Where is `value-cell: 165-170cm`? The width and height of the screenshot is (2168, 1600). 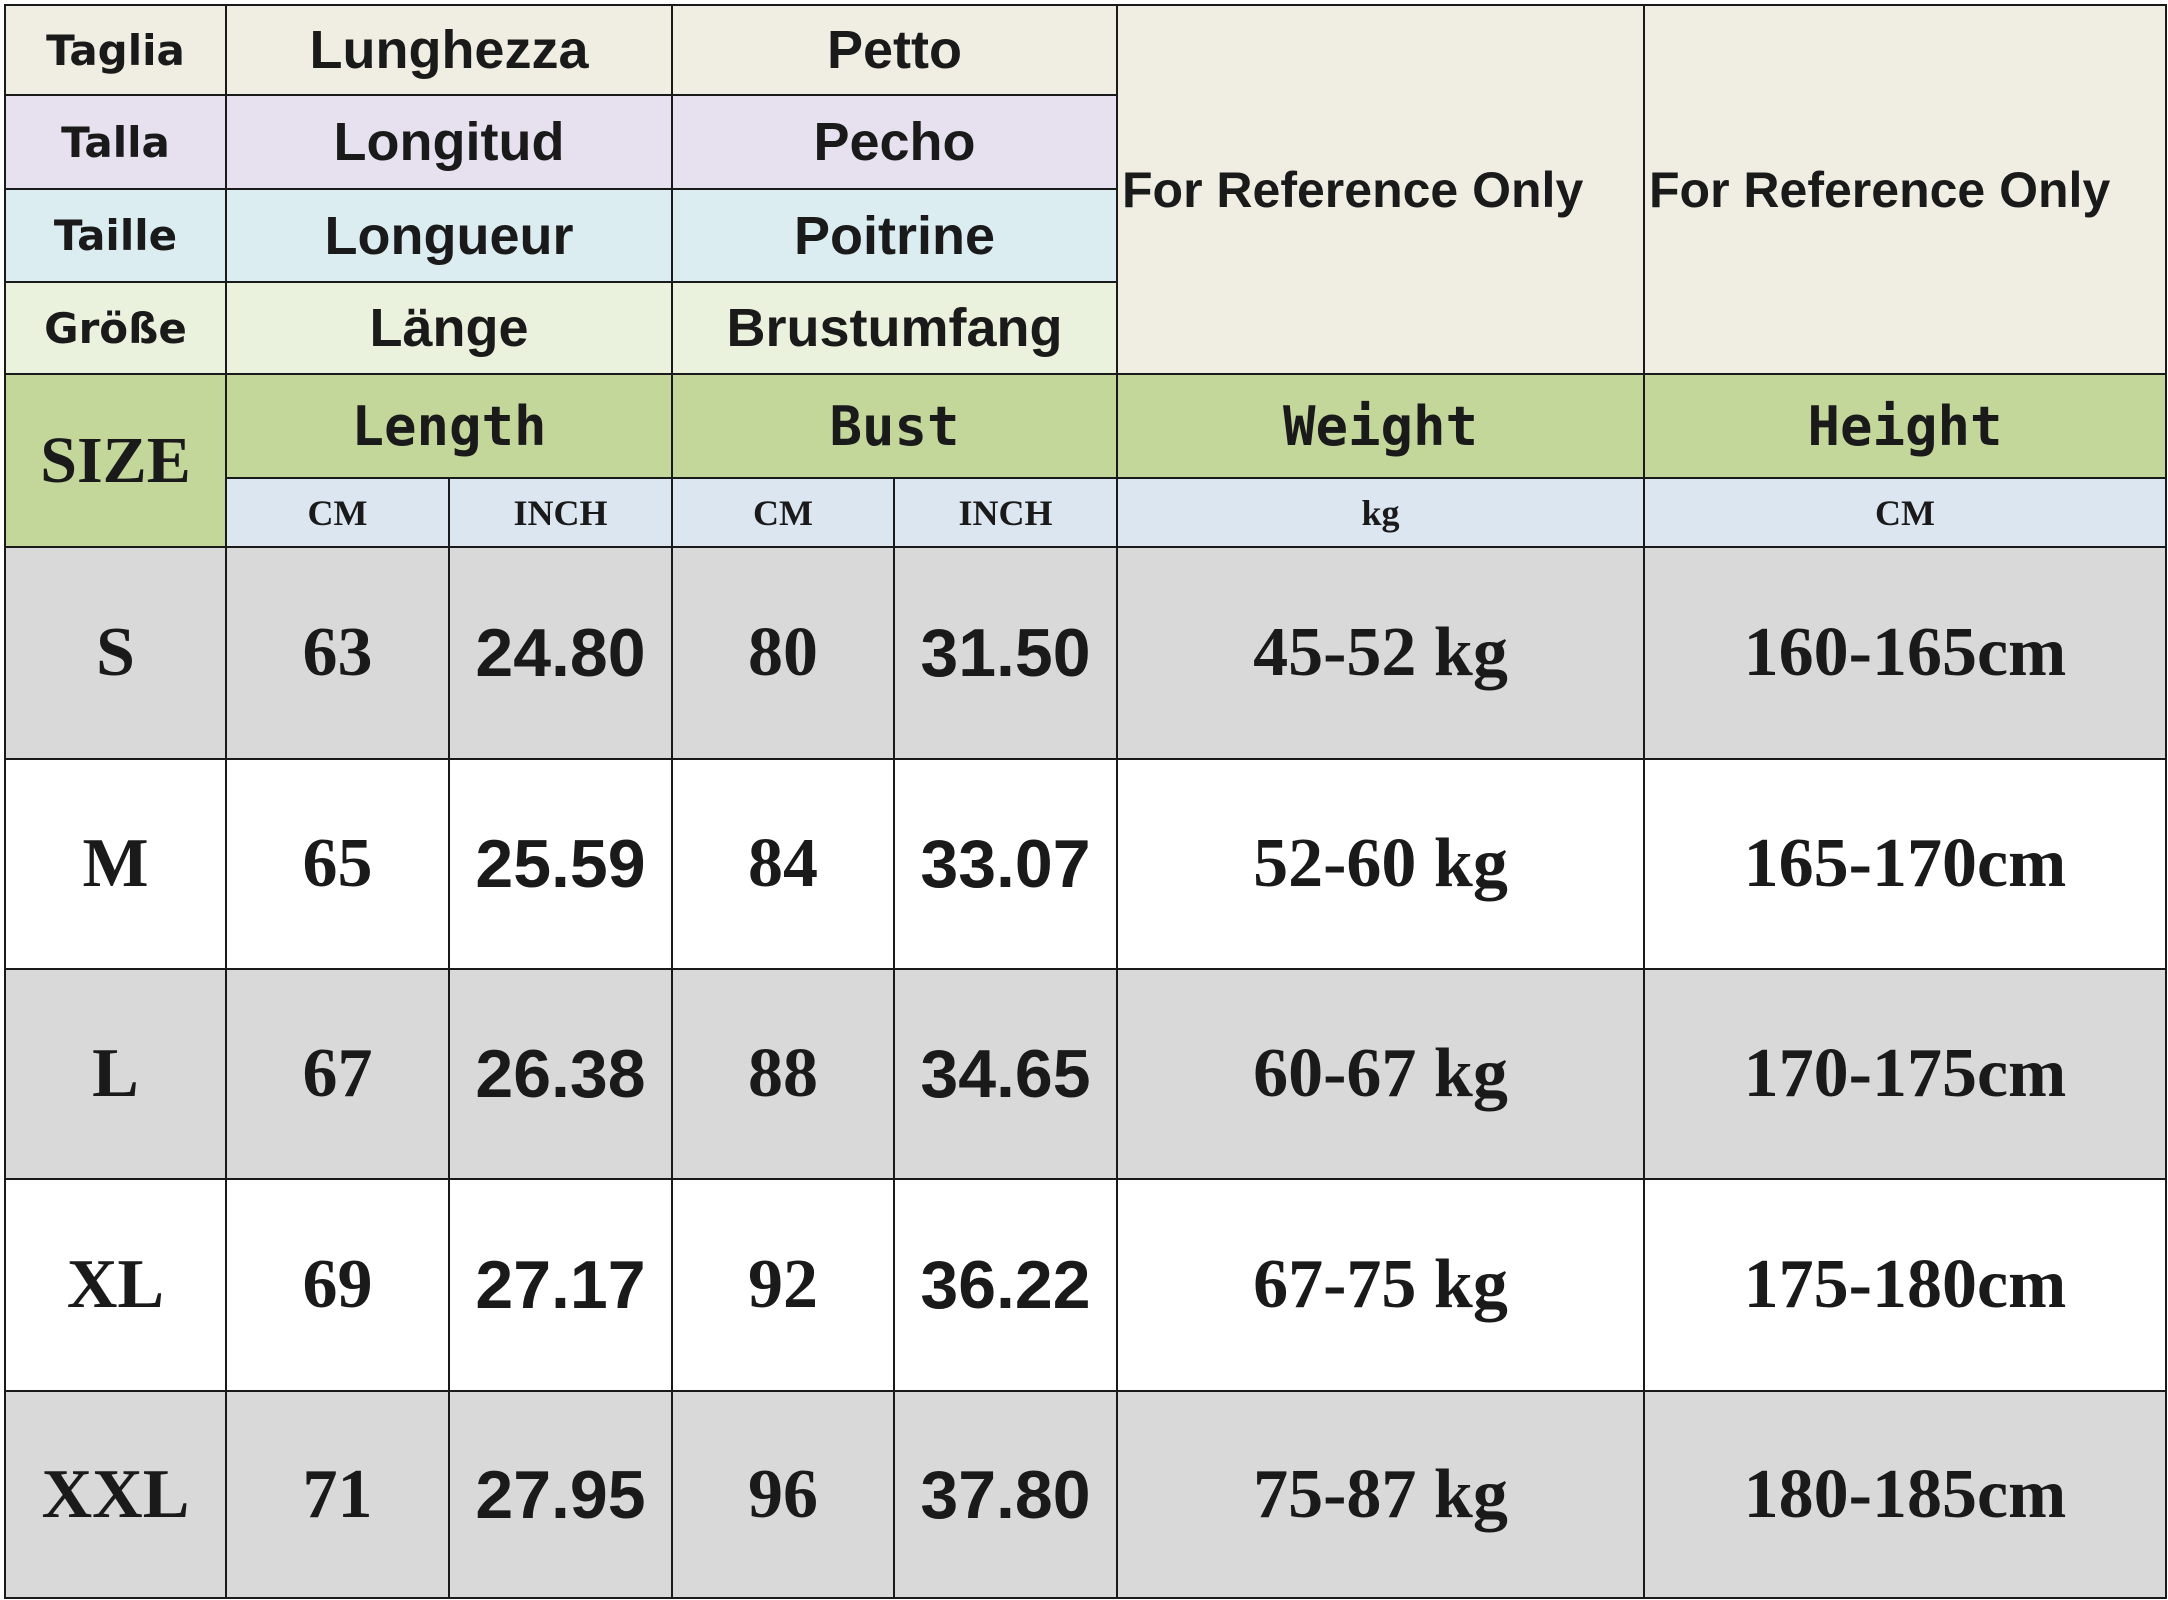 value-cell: 165-170cm is located at coordinates (1905, 864).